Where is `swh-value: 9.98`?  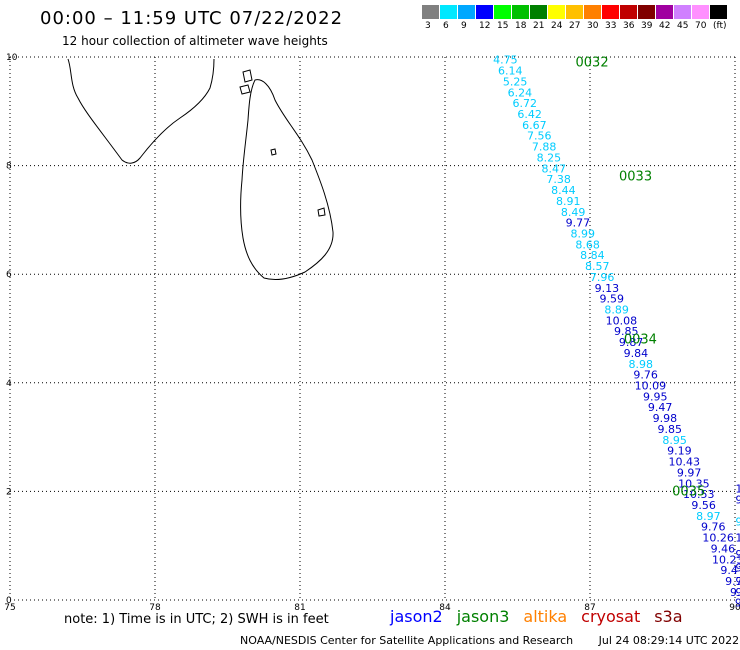
swh-value: 9.98 is located at coordinates (665, 418).